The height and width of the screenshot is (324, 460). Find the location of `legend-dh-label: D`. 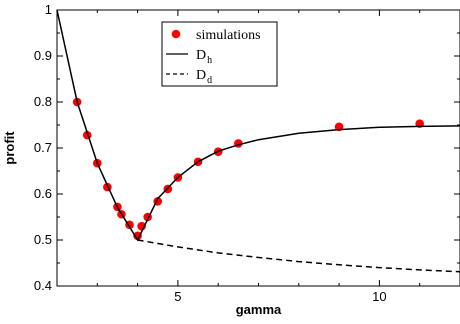

legend-dh-label: D is located at coordinates (201, 55).